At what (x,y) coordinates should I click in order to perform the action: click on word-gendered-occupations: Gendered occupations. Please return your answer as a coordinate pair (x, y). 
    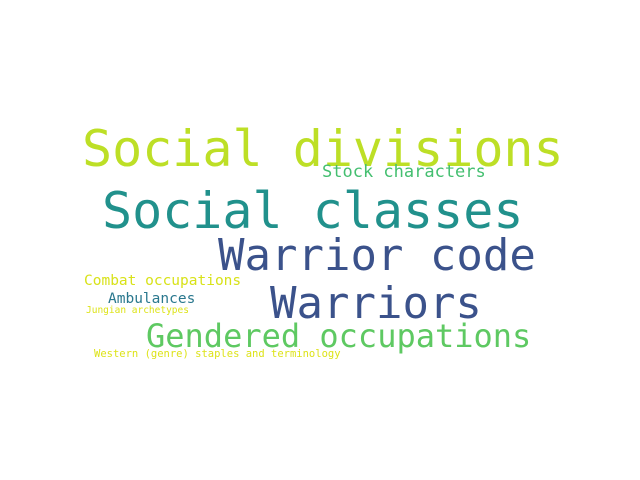
    Looking at the image, I should click on (339, 336).